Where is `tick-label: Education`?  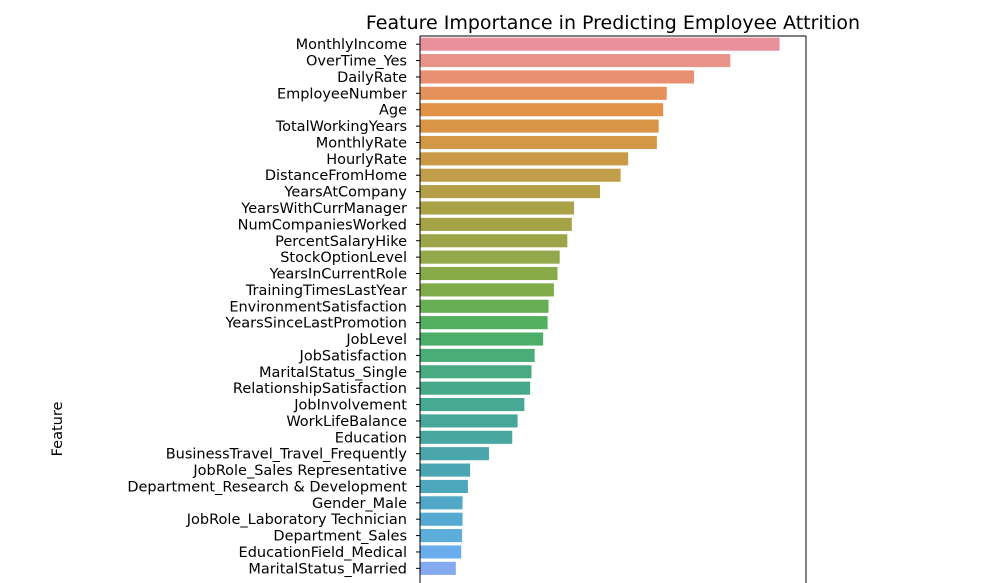 tick-label: Education is located at coordinates (371, 438).